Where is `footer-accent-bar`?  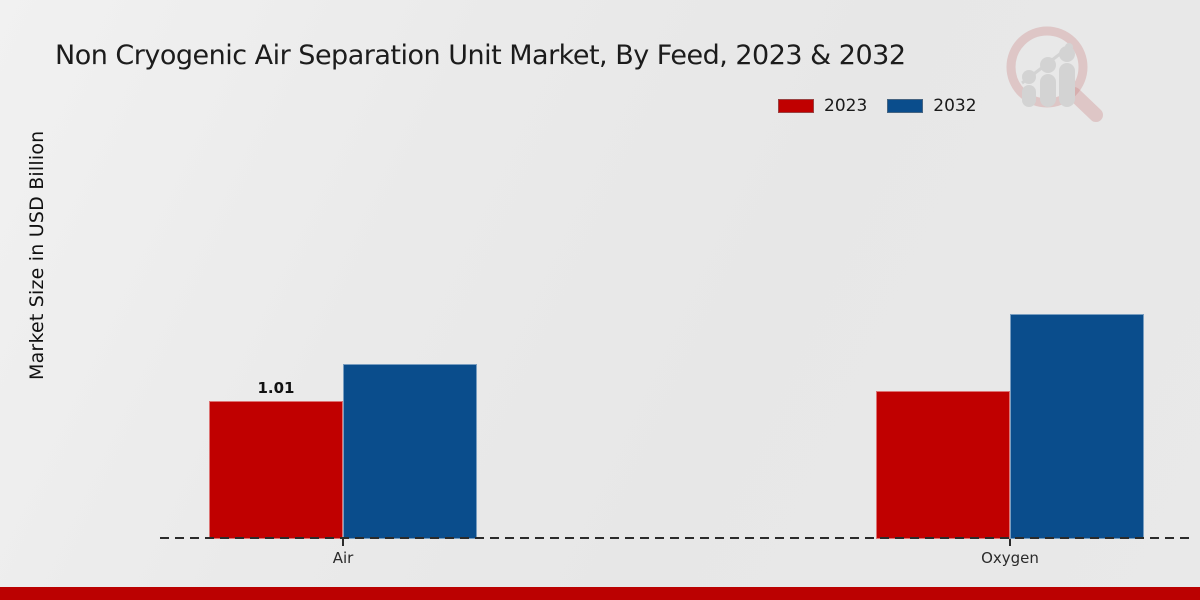 footer-accent-bar is located at coordinates (600, 593).